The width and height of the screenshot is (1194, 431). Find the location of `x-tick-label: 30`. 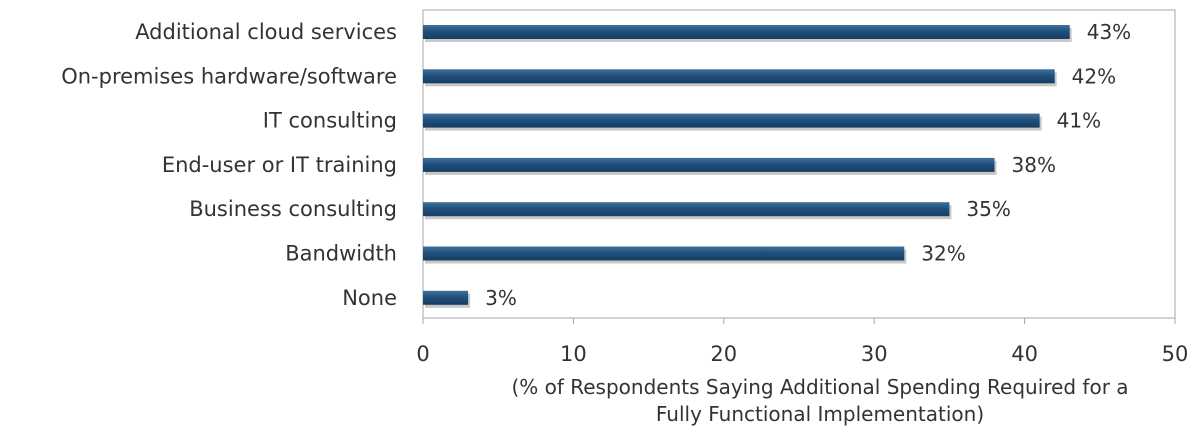

x-tick-label: 30 is located at coordinates (874, 354).